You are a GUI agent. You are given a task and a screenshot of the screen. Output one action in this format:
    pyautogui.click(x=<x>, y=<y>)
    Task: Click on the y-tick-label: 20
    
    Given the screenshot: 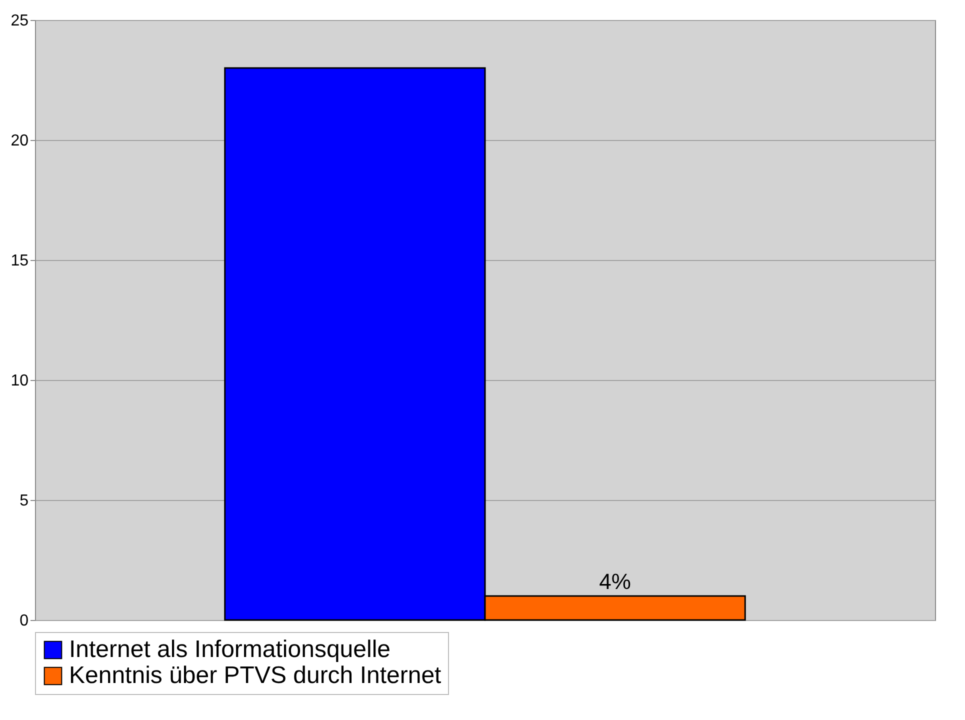 What is the action you would take?
    pyautogui.click(x=19, y=141)
    